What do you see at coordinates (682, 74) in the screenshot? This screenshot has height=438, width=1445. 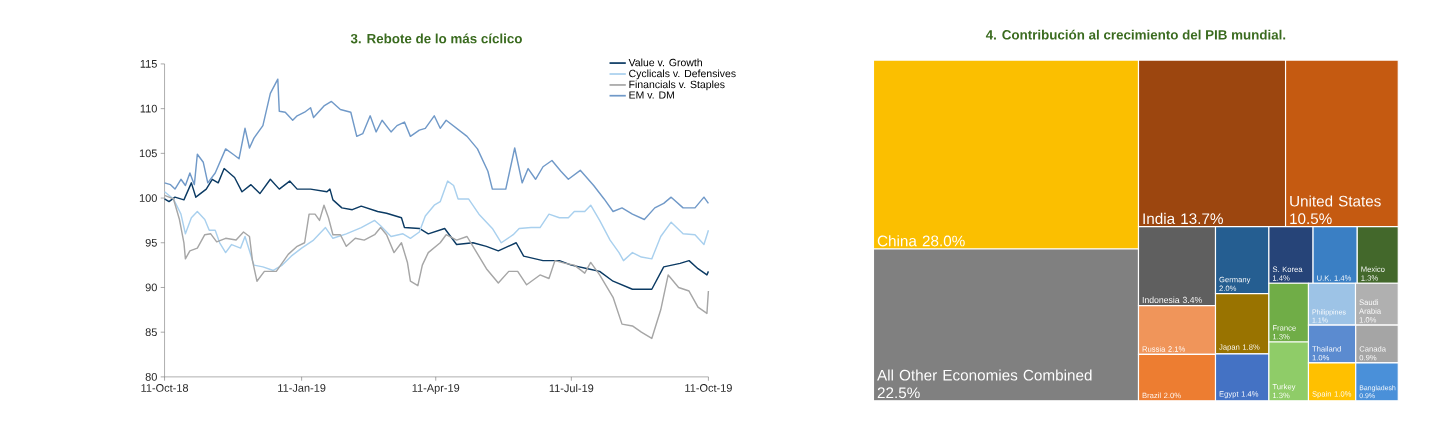 I see `legend-label: Cyclicals v. Defensives` at bounding box center [682, 74].